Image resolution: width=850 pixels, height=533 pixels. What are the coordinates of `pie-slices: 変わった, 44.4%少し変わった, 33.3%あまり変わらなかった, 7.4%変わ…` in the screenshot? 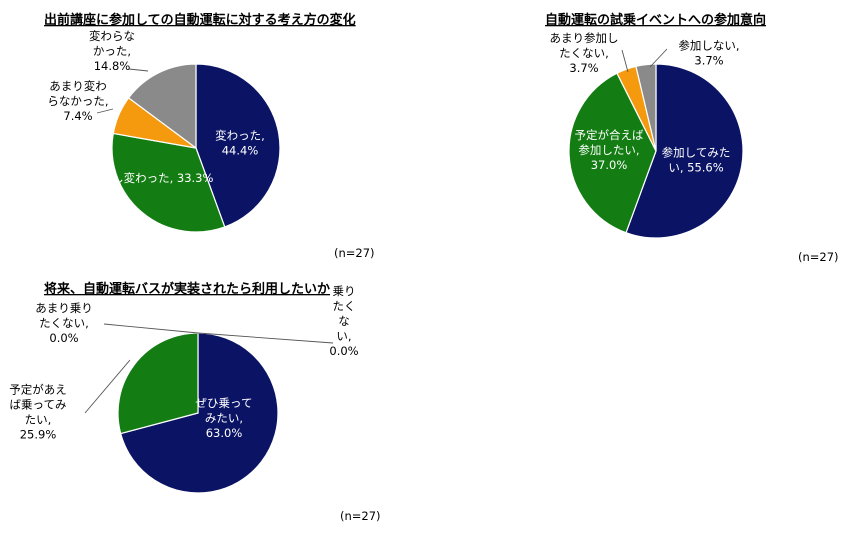 It's located at (163, 130).